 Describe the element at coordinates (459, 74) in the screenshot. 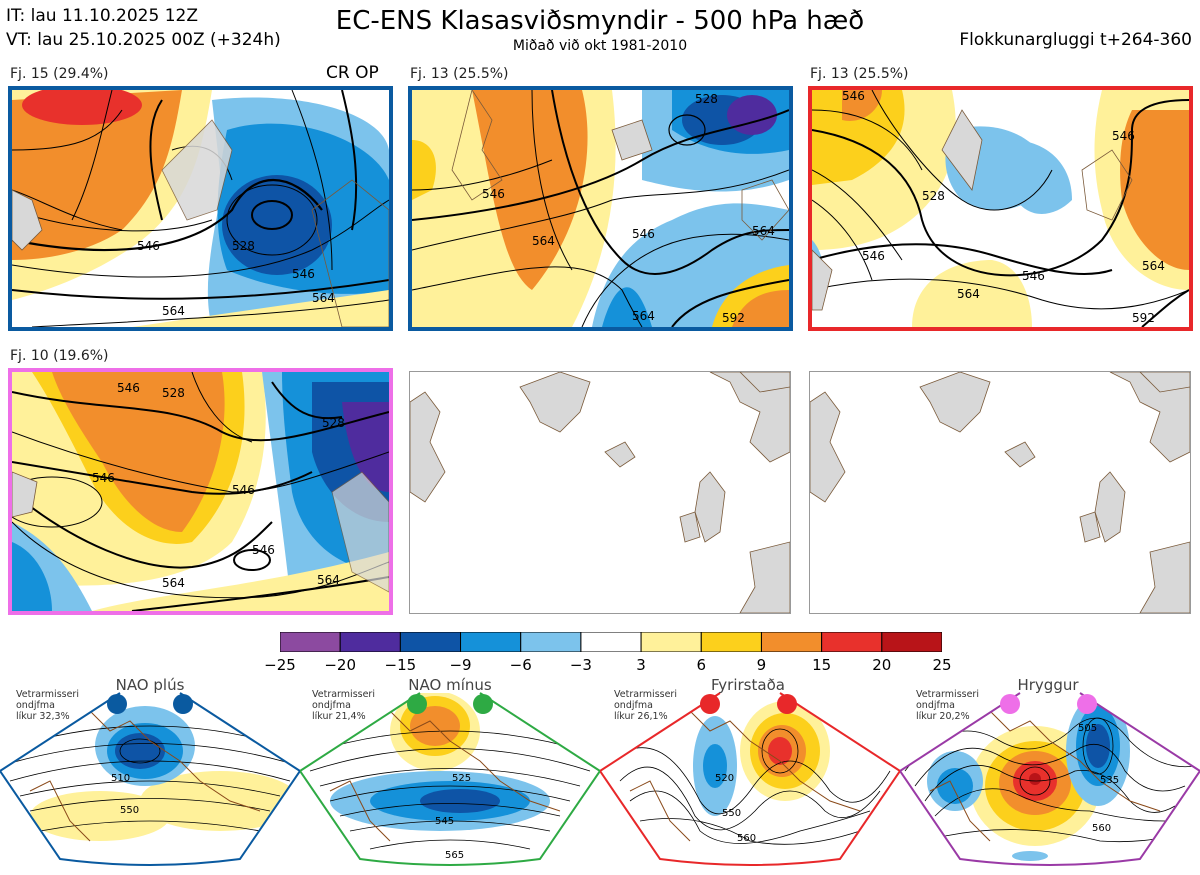

I see `panel-2-label: Fj. 13 (25.5%)` at that location.